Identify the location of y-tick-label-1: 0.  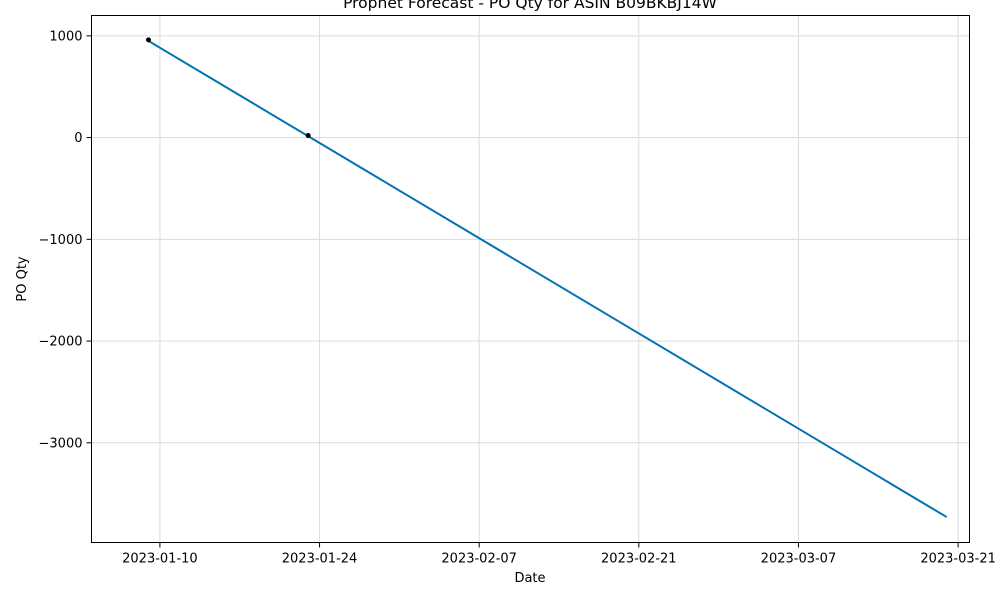
(78, 138).